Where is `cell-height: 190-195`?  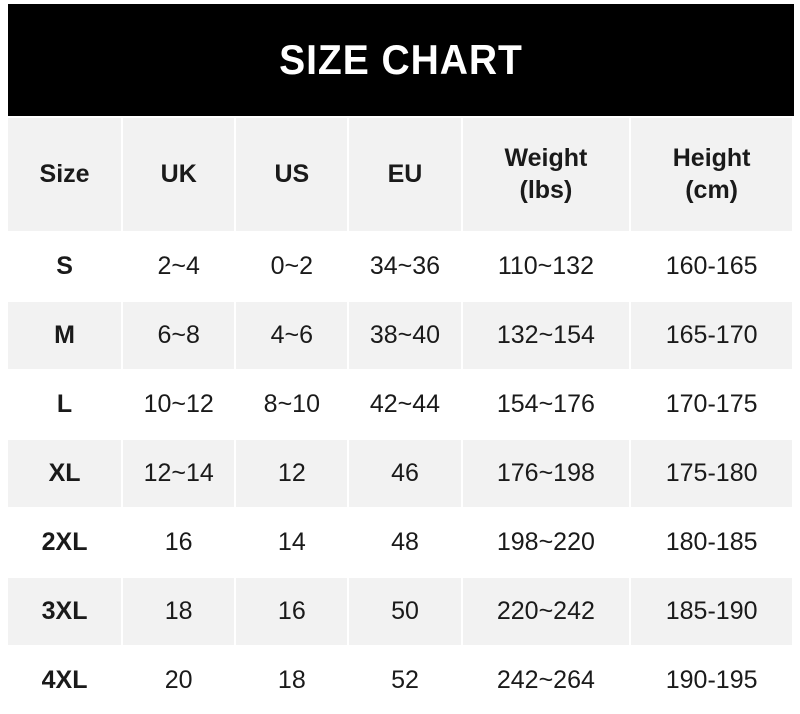
cell-height: 190-195 is located at coordinates (711, 680).